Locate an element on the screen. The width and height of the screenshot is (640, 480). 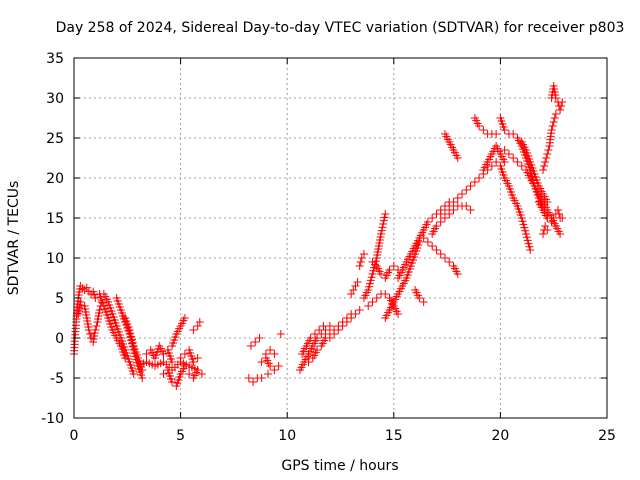
x-tick-label: 20 is located at coordinates (500, 436).